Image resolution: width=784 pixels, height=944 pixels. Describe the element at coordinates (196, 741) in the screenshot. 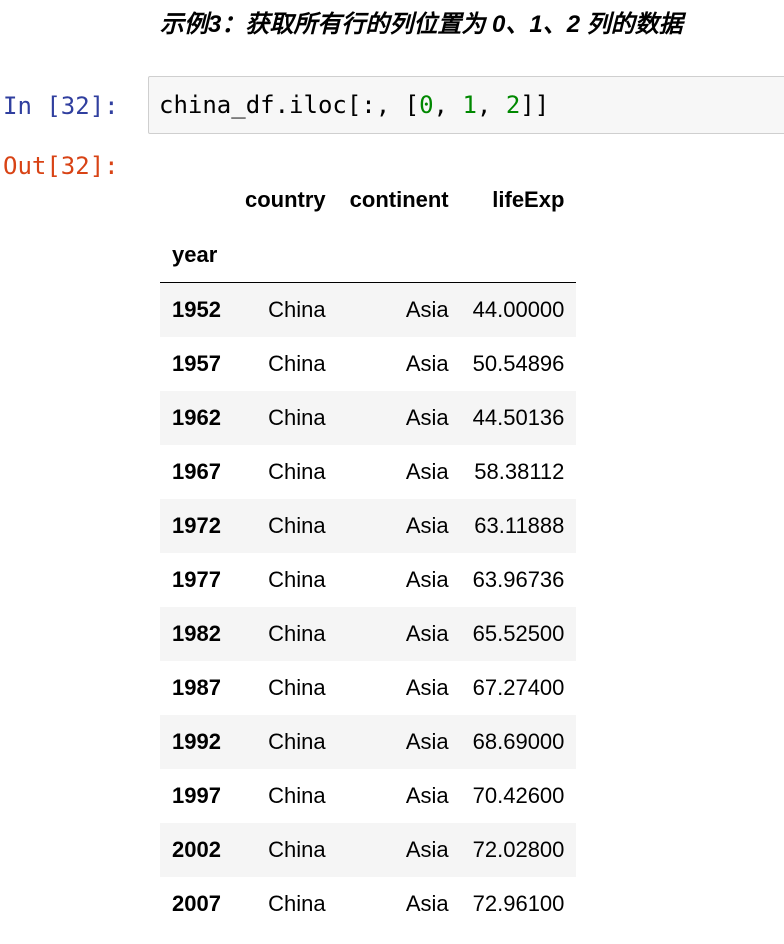

I see `row-index: 1992` at that location.